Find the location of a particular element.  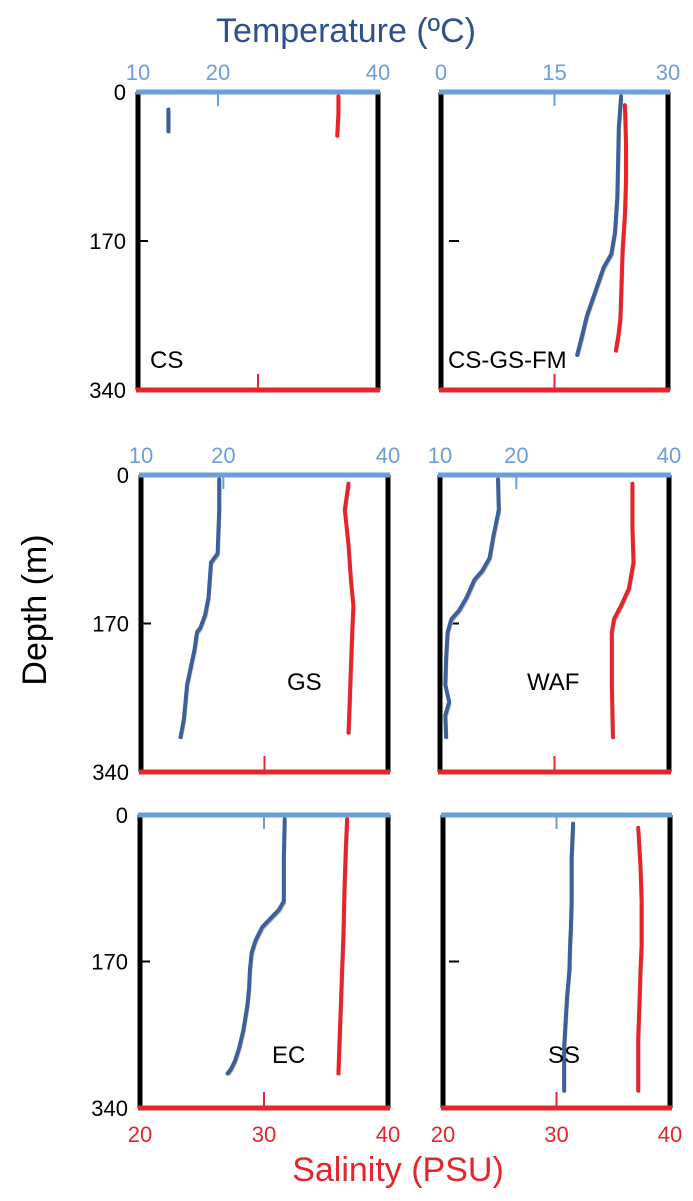

temperature-axis-title: Temperature (ºC) is located at coordinates (346, 31).